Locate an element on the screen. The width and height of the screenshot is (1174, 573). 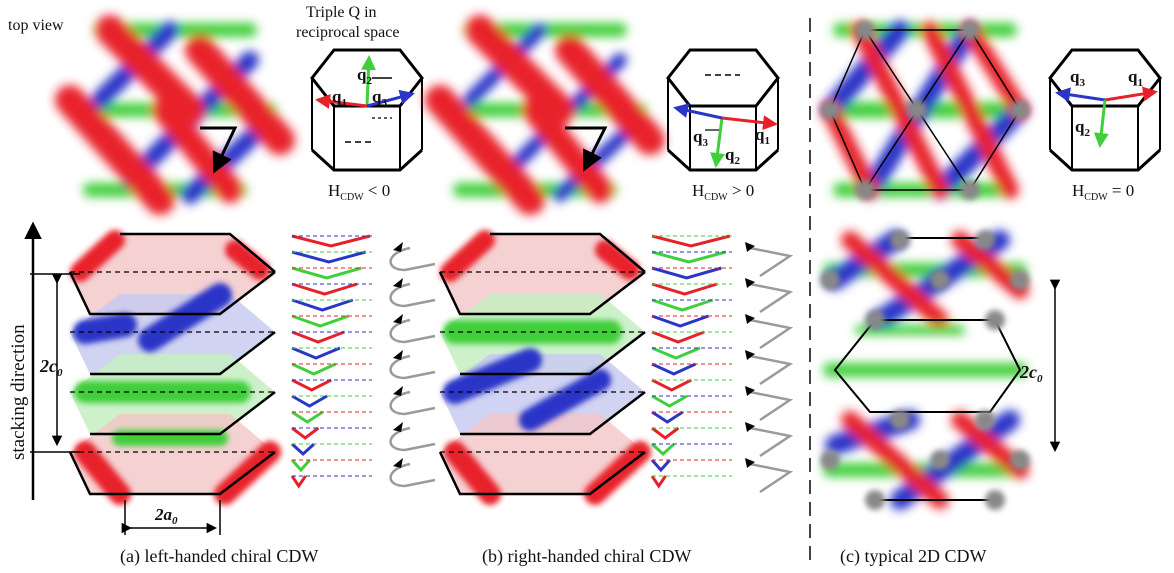
caption-c: (c) typical 2D CDW is located at coordinates (913, 556).